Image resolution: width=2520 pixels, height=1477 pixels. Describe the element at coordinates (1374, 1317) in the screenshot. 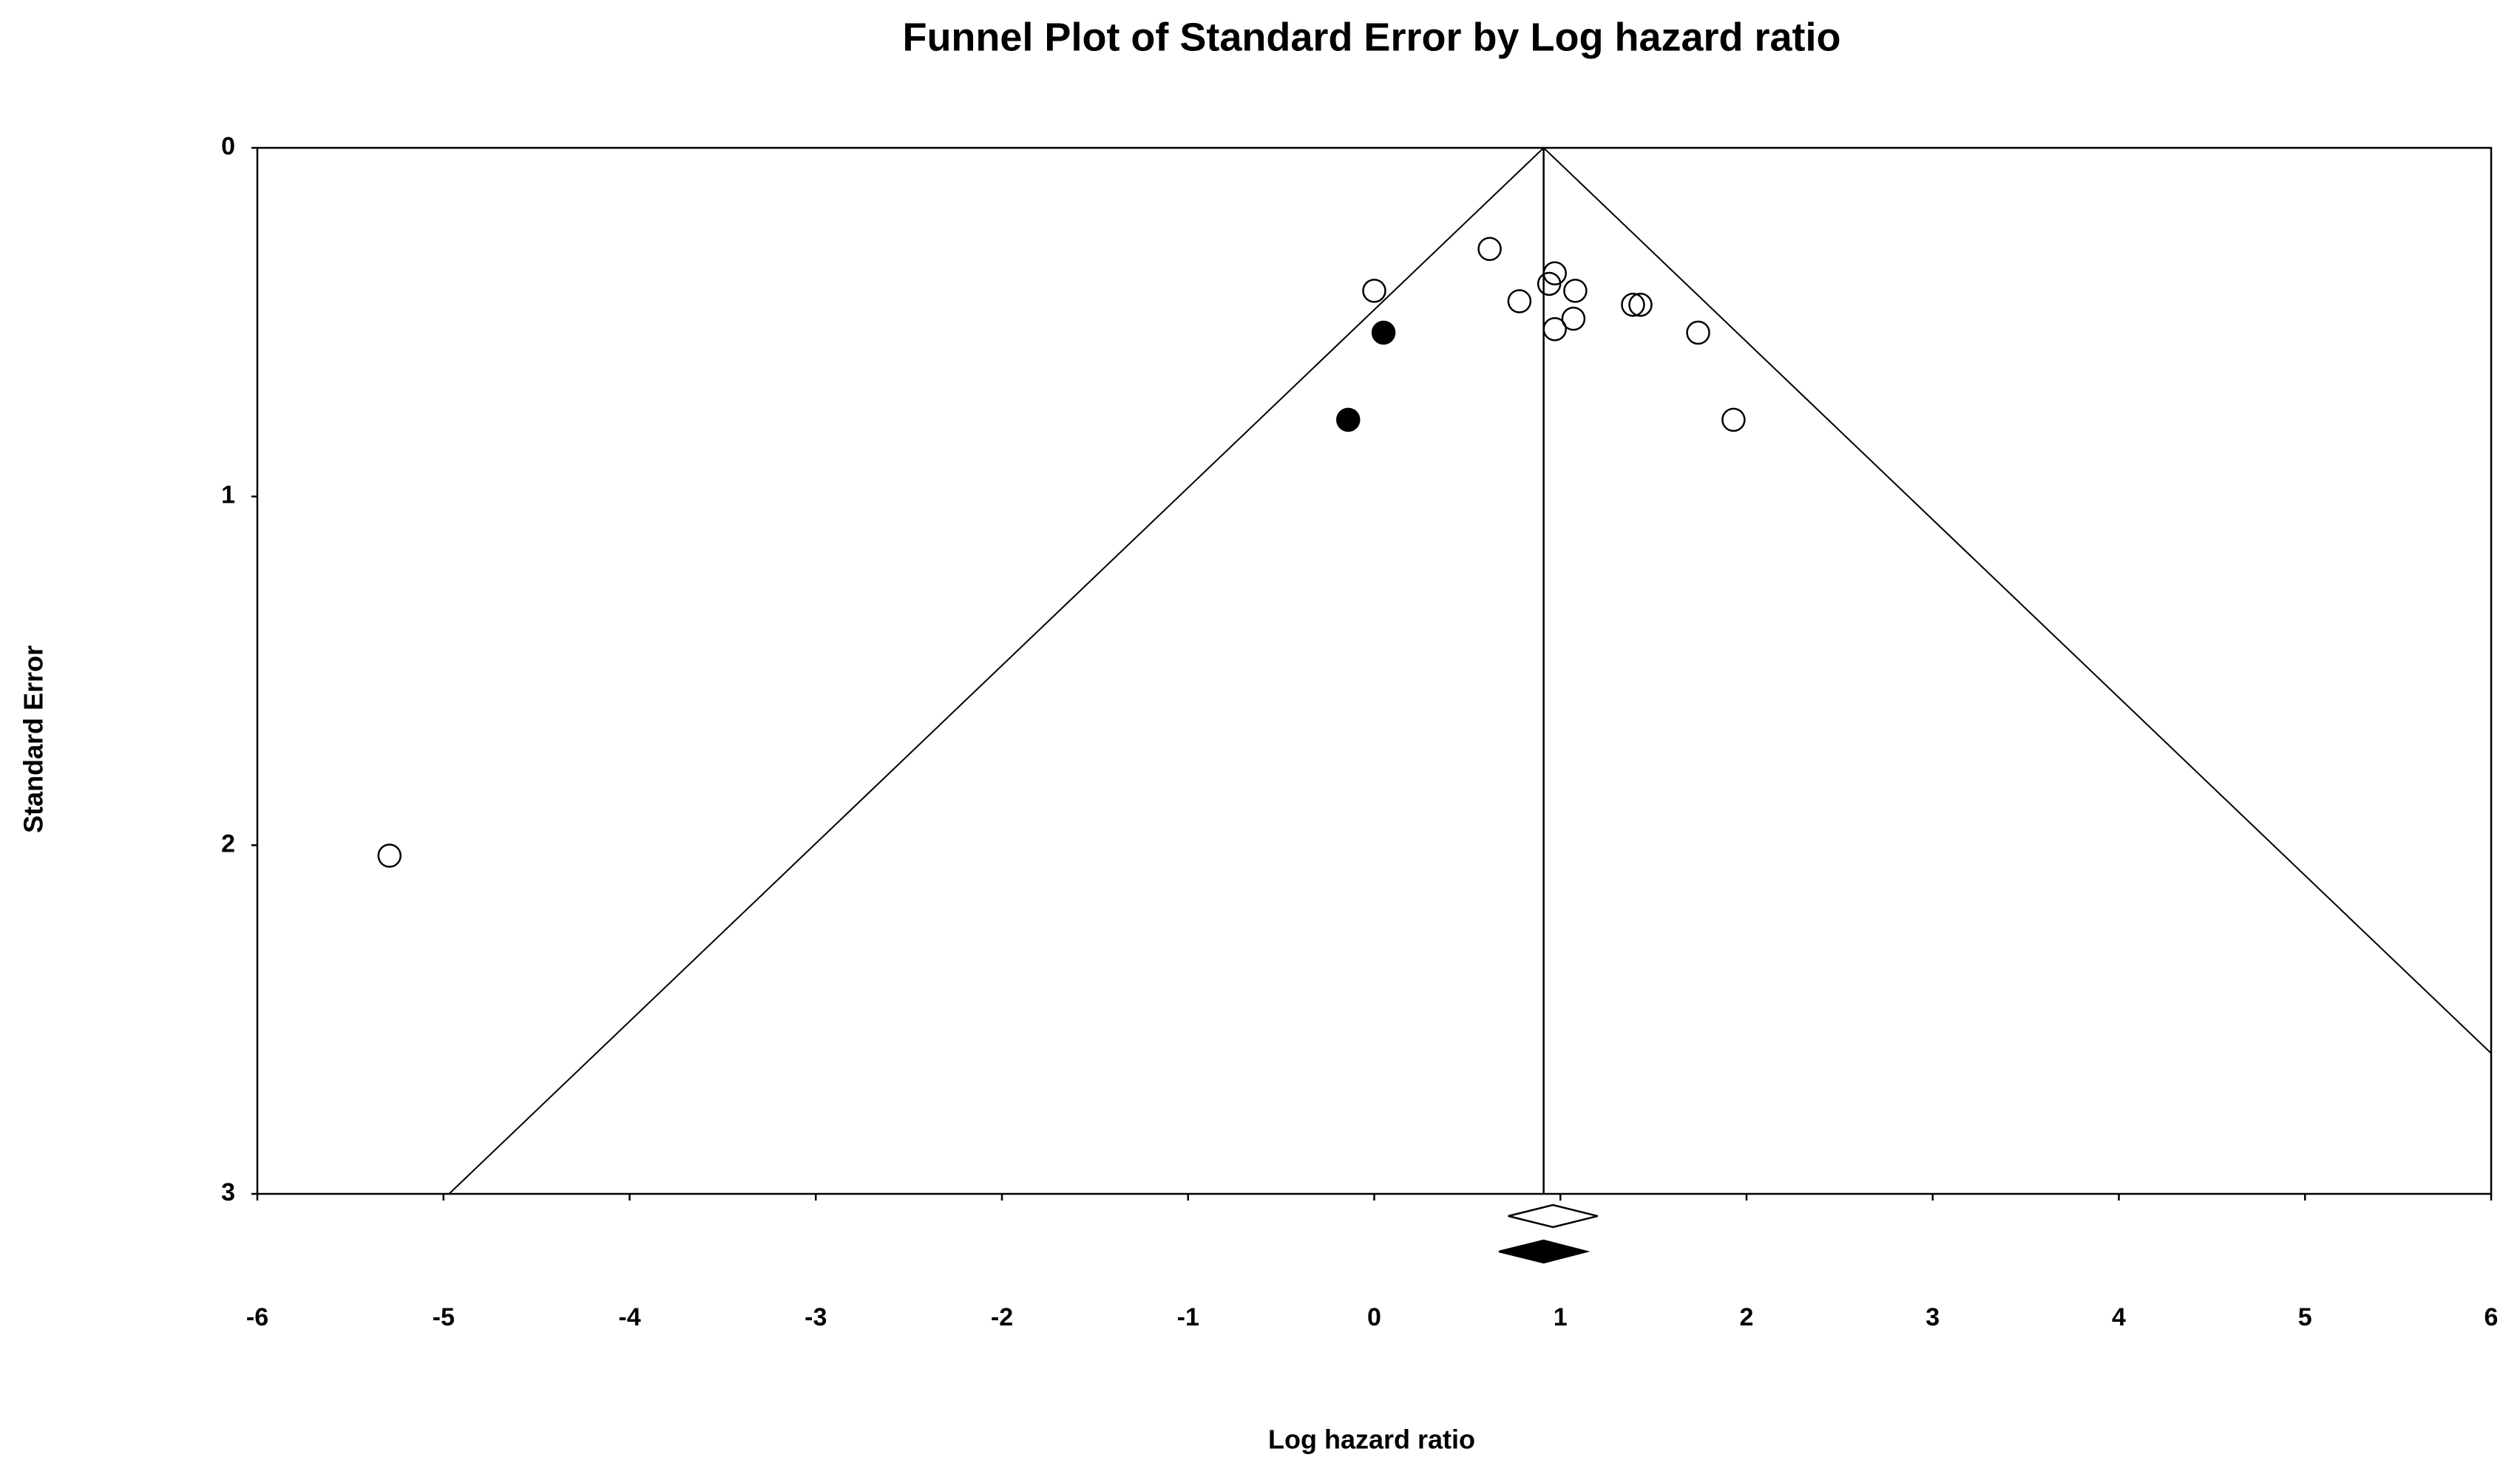

I see `x-tick-label: 0` at that location.